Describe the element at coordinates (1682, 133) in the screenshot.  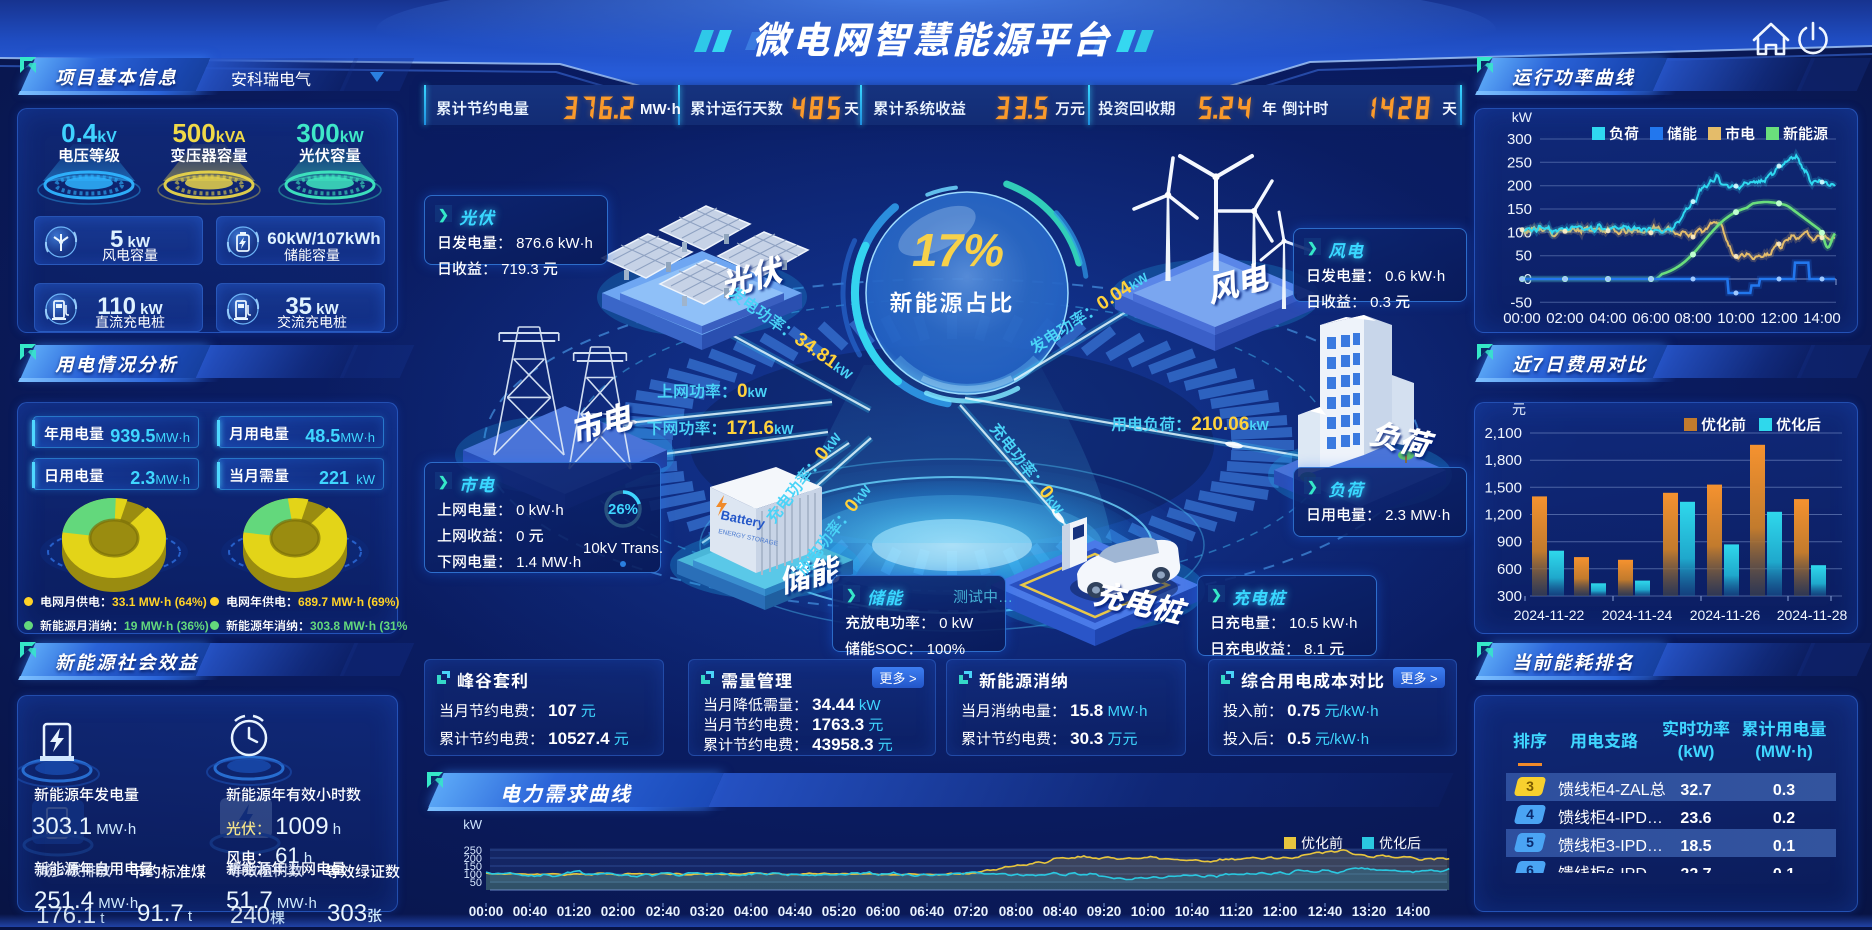
I see `svg-text: 储能` at that location.